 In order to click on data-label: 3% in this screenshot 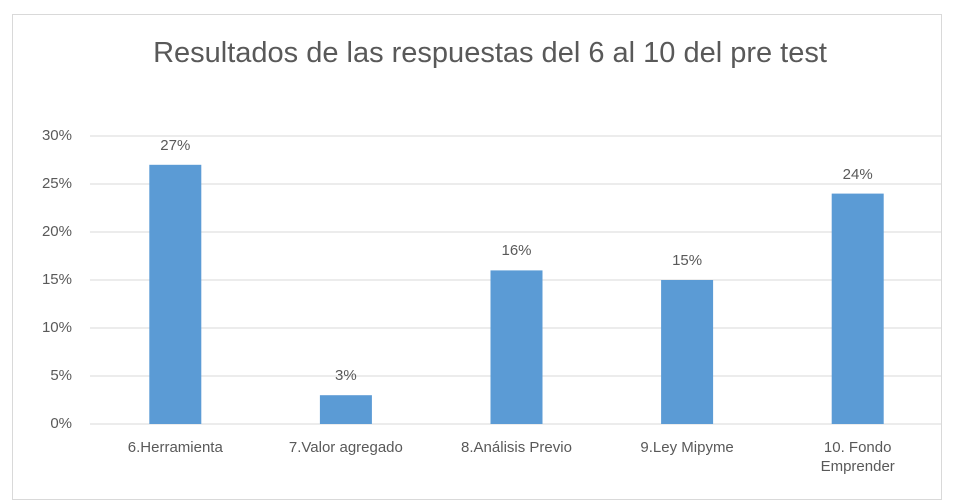, I will do `click(346, 376)`.